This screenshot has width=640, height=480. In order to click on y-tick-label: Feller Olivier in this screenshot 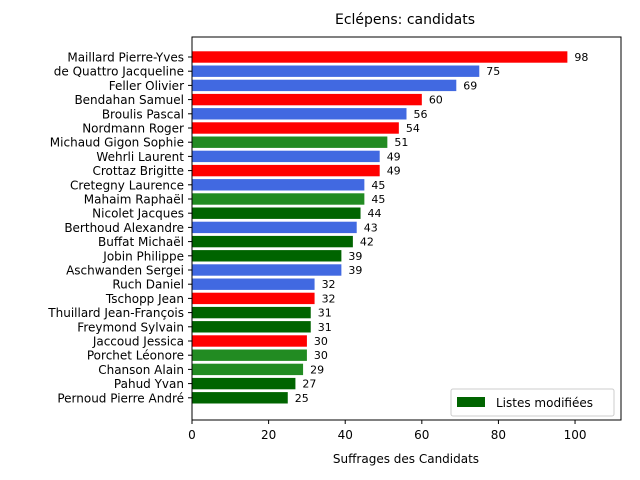, I will do `click(146, 86)`.